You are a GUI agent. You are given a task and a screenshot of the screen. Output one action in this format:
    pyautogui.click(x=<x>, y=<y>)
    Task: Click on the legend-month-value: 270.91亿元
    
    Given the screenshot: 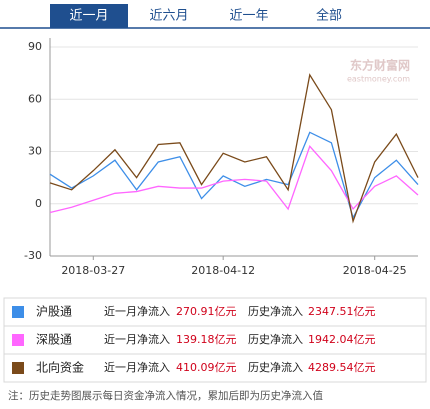 What is the action you would take?
    pyautogui.click(x=206, y=311)
    